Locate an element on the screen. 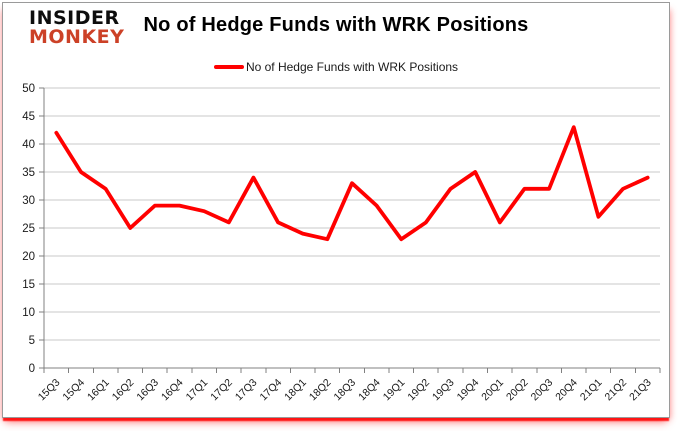 This screenshot has height=431, width=678. y-axis-label: 15 is located at coordinates (28, 285).